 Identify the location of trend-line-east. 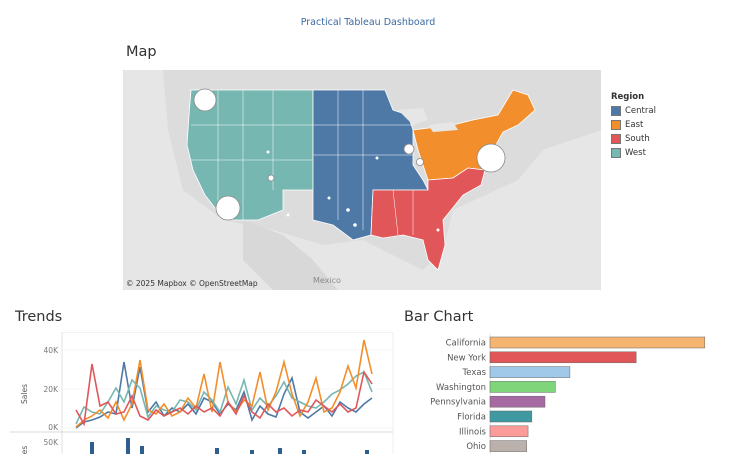
(224, 383).